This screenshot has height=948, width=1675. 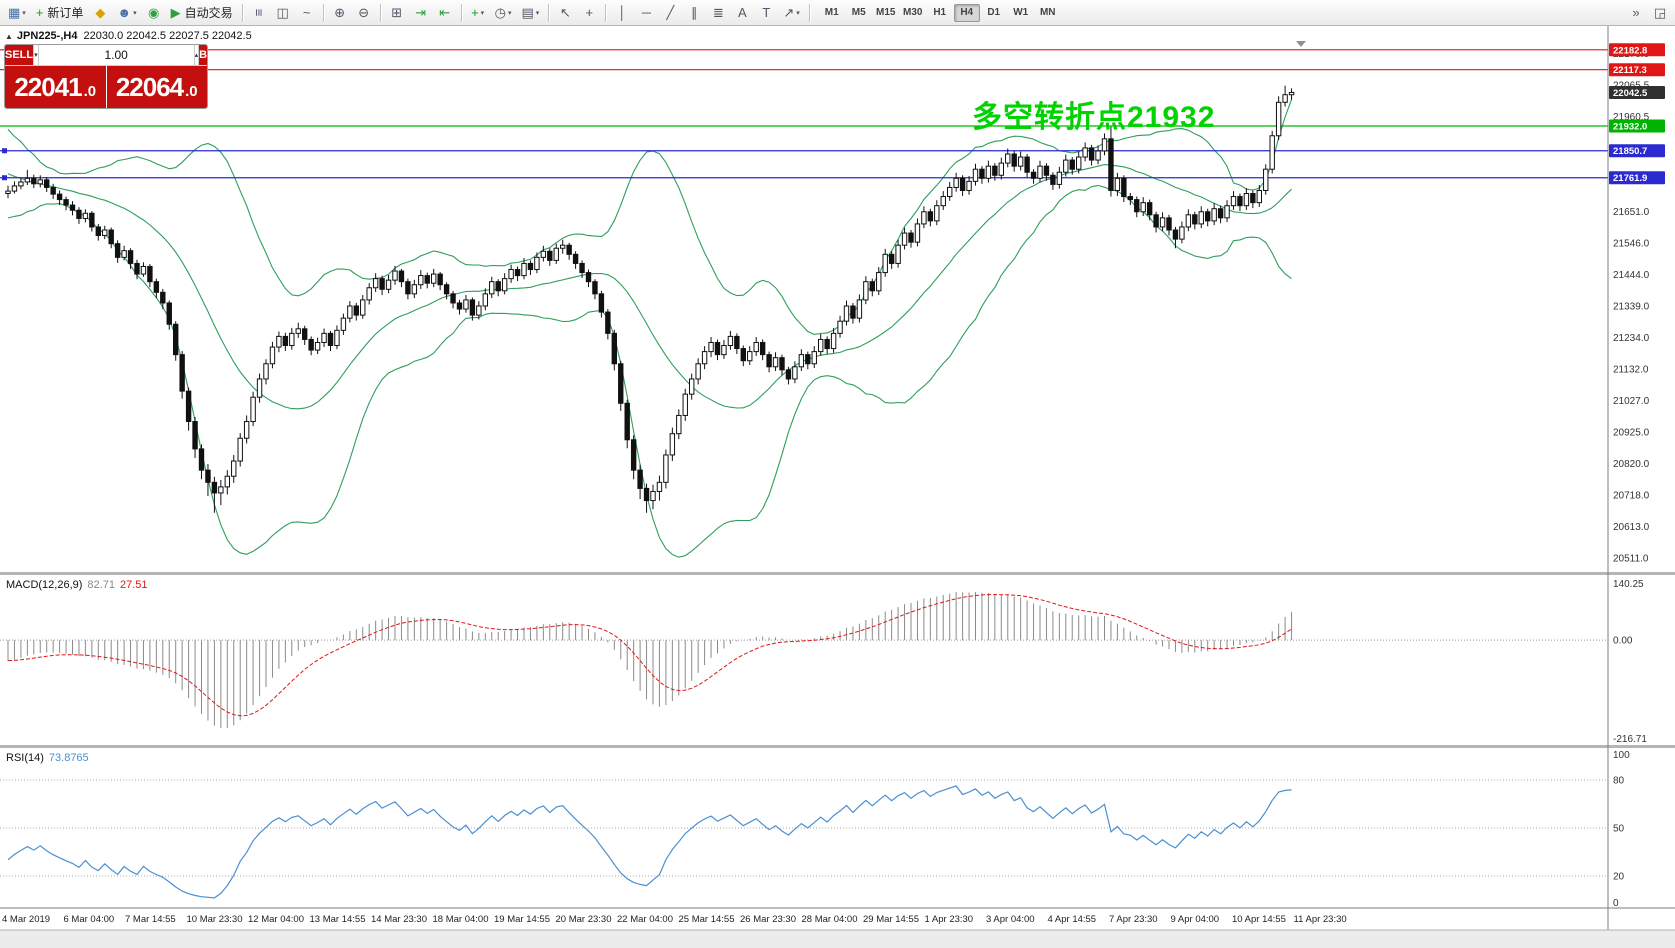 I want to click on timeframe-m30: M30, so click(x=913, y=13).